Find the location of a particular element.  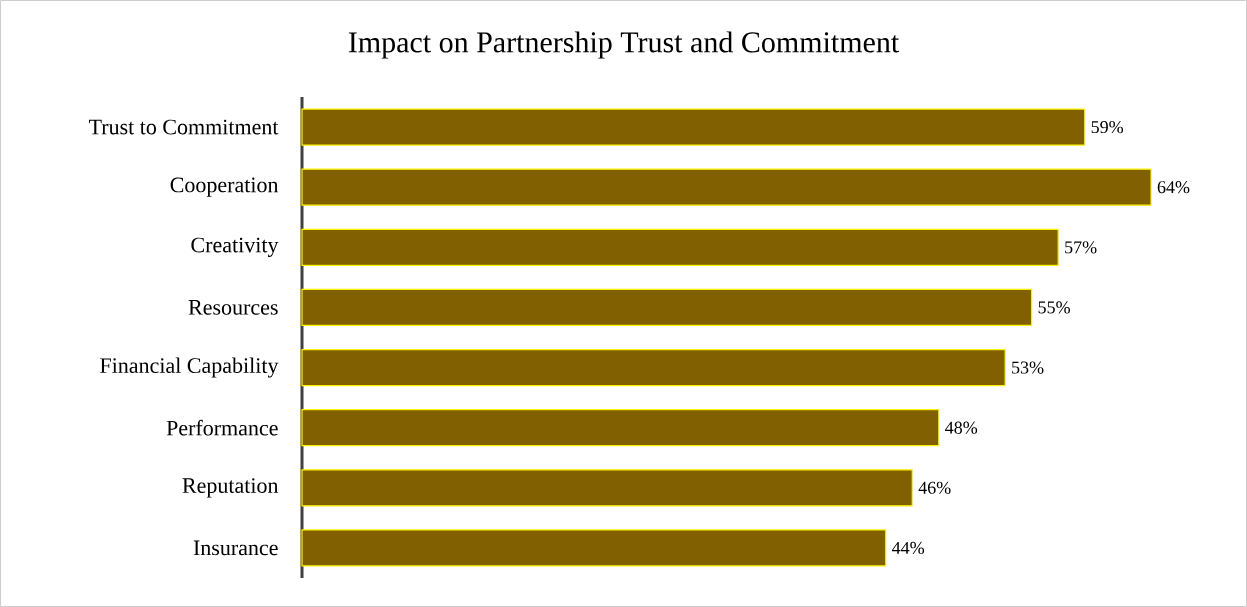

data-label: 46% is located at coordinates (934, 487).